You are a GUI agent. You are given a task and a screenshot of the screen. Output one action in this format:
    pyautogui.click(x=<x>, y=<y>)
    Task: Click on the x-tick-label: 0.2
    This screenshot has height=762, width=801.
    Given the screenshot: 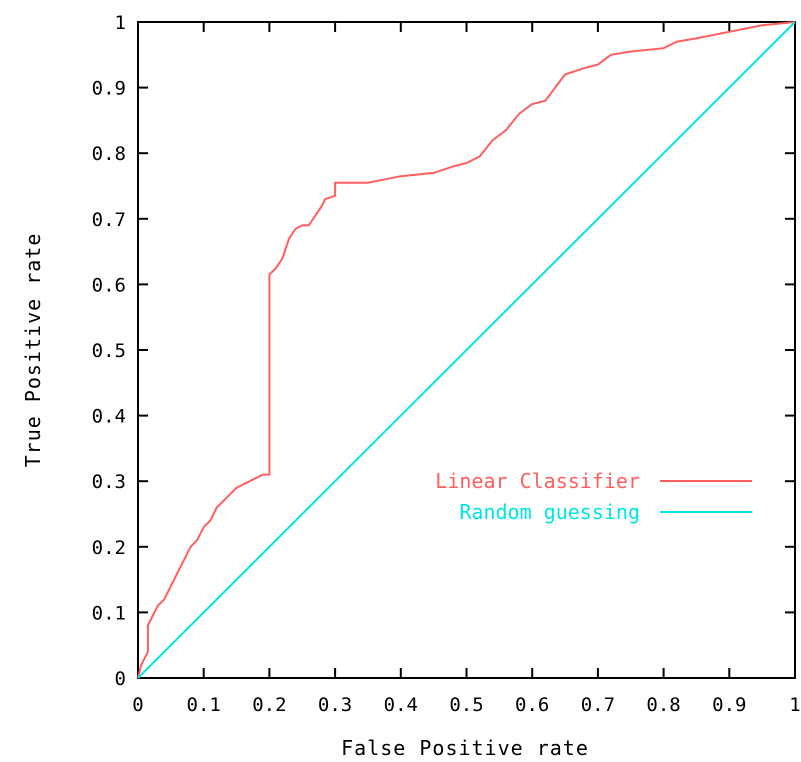 What is the action you would take?
    pyautogui.click(x=269, y=705)
    